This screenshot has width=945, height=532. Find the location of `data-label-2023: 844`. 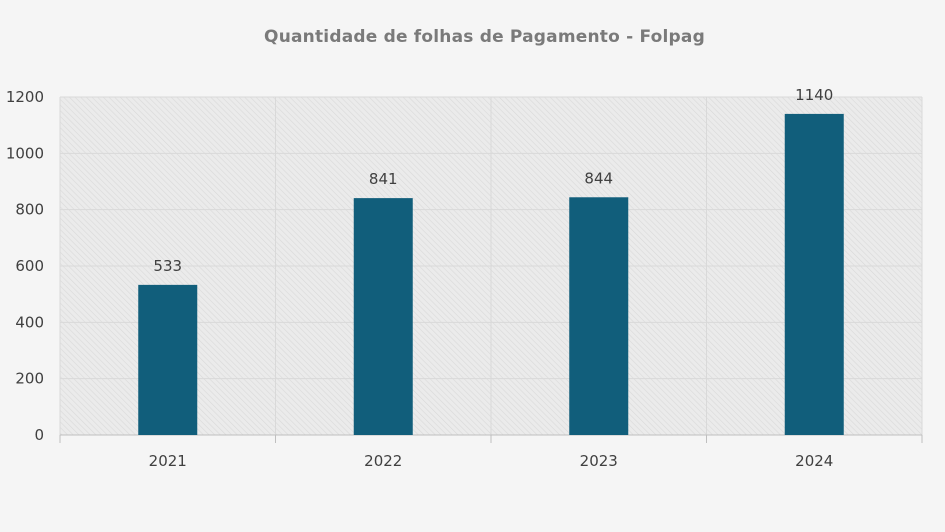

data-label-2023: 844 is located at coordinates (598, 178).